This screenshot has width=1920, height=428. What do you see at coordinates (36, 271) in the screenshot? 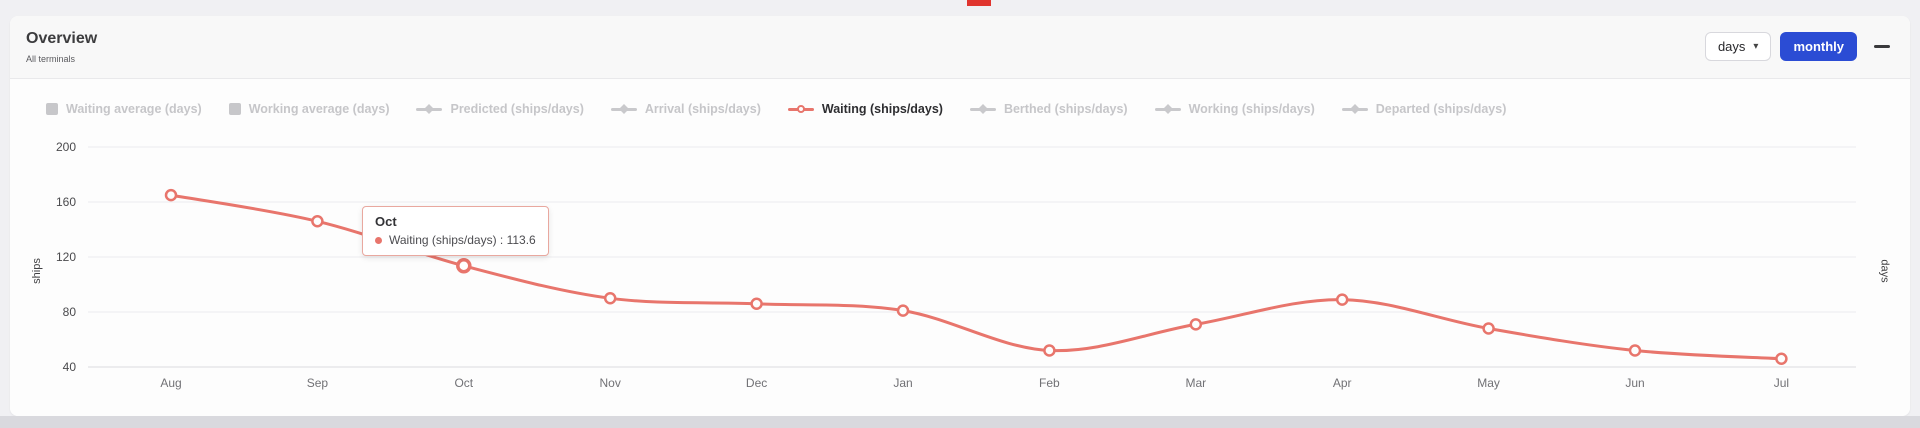
I see `y-axis-label-left: ships` at bounding box center [36, 271].